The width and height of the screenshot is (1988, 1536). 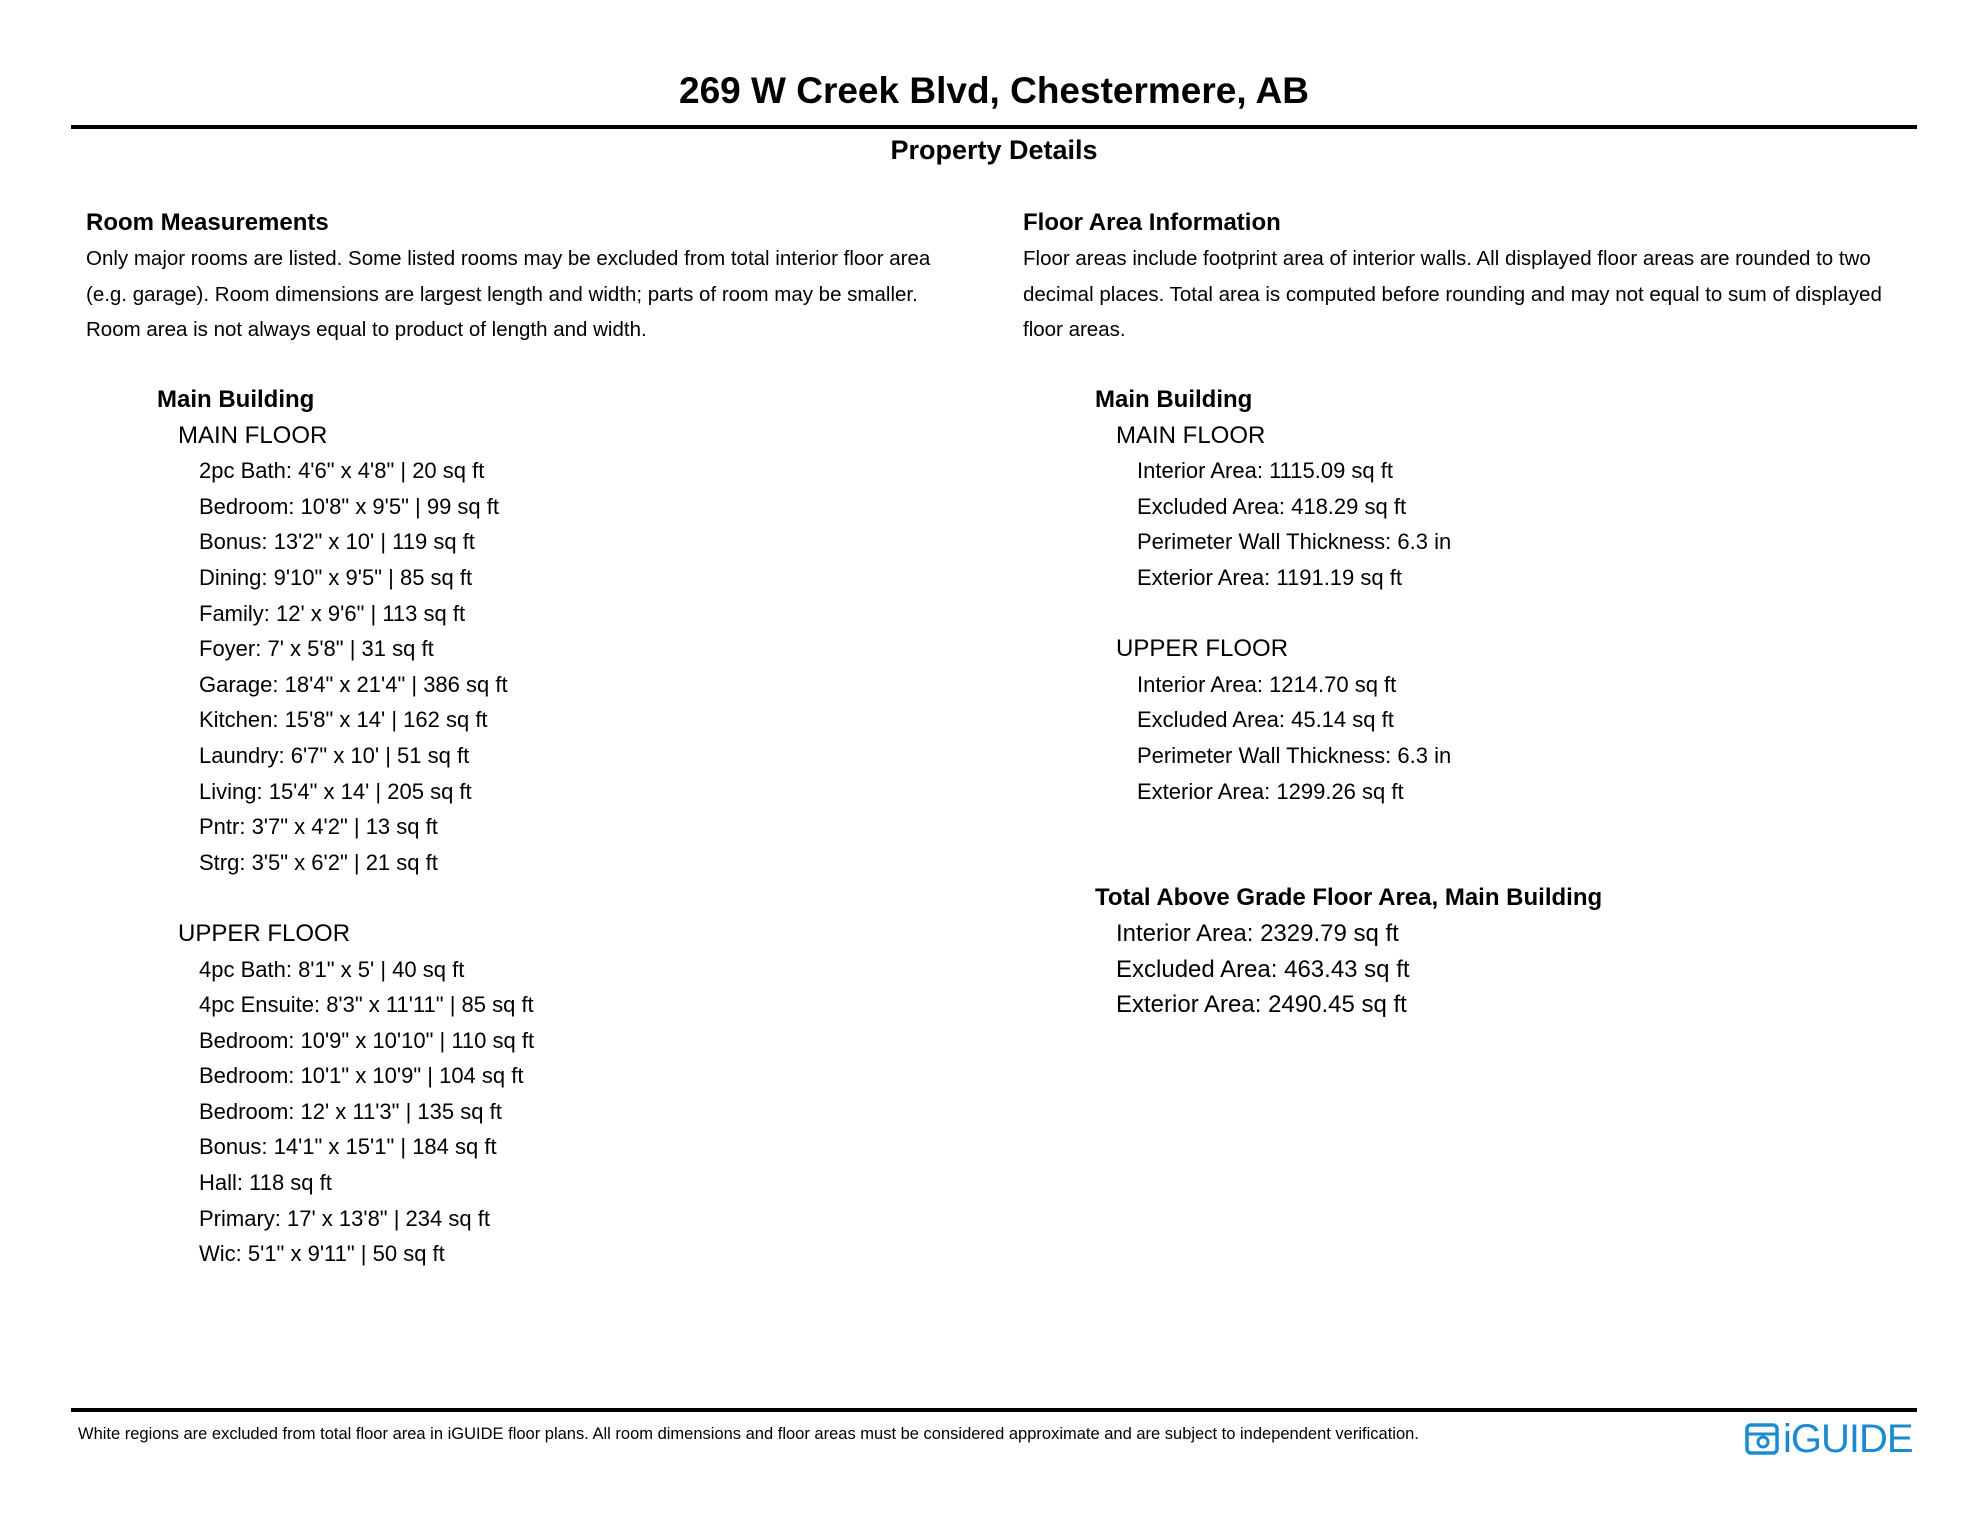 I want to click on total-area-item: Interior Area: 2329.79 sq ft, so click(x=1257, y=933).